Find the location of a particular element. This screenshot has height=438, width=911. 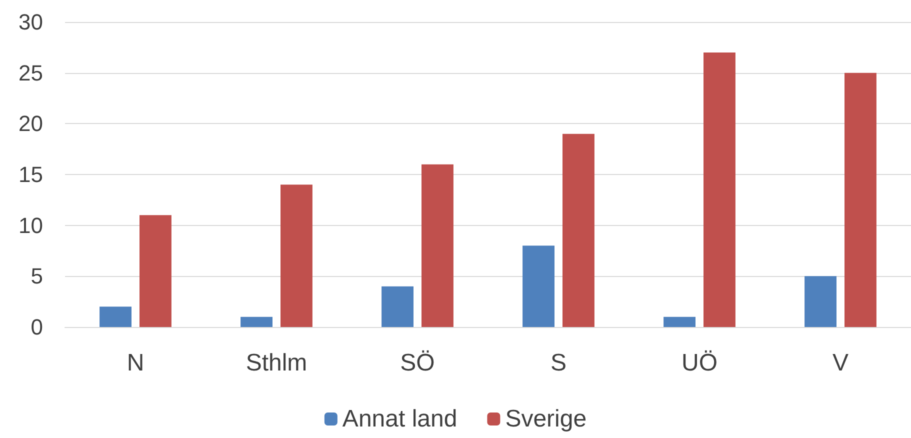

y-tick-label: 10 is located at coordinates (30, 225).